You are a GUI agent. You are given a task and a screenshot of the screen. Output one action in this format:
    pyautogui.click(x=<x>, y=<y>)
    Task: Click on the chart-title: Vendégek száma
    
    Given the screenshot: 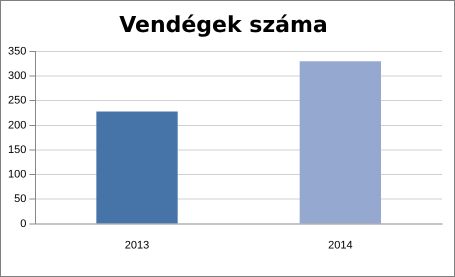 What is the action you would take?
    pyautogui.click(x=223, y=25)
    